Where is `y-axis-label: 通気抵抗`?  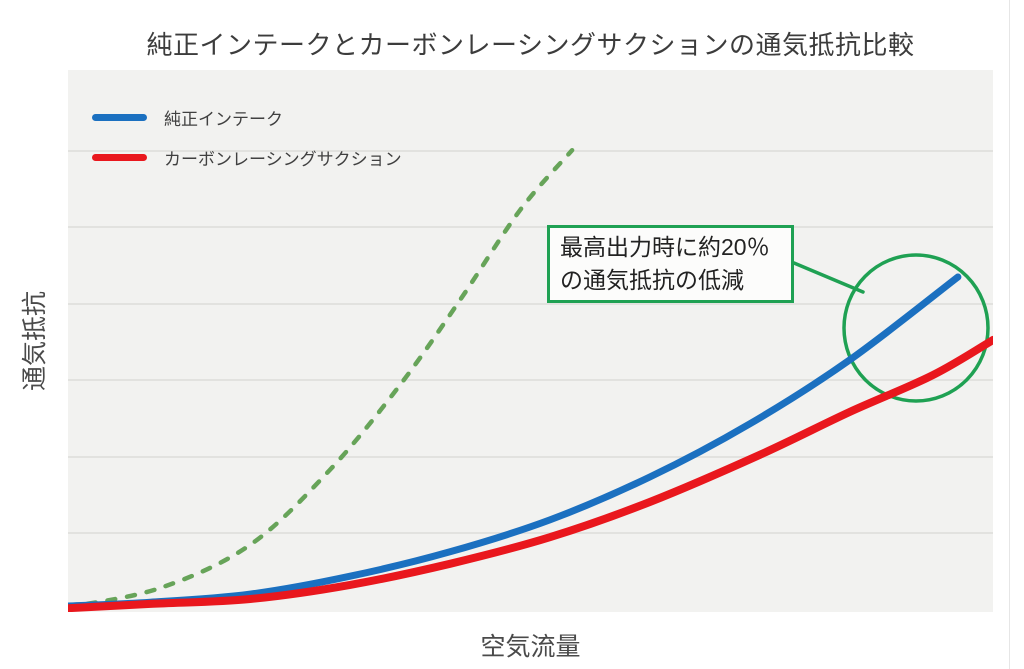
y-axis-label: 通気抵抗 is located at coordinates (35, 341).